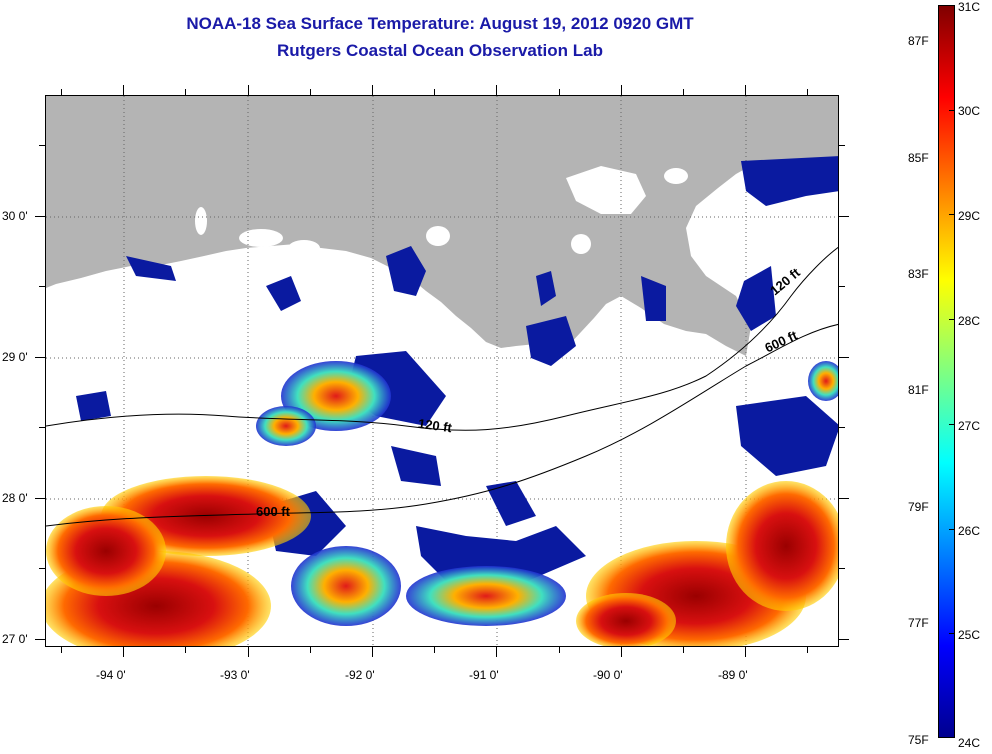 This screenshot has width=992, height=754. I want to click on cb-label-77f: 77F, so click(918, 623).